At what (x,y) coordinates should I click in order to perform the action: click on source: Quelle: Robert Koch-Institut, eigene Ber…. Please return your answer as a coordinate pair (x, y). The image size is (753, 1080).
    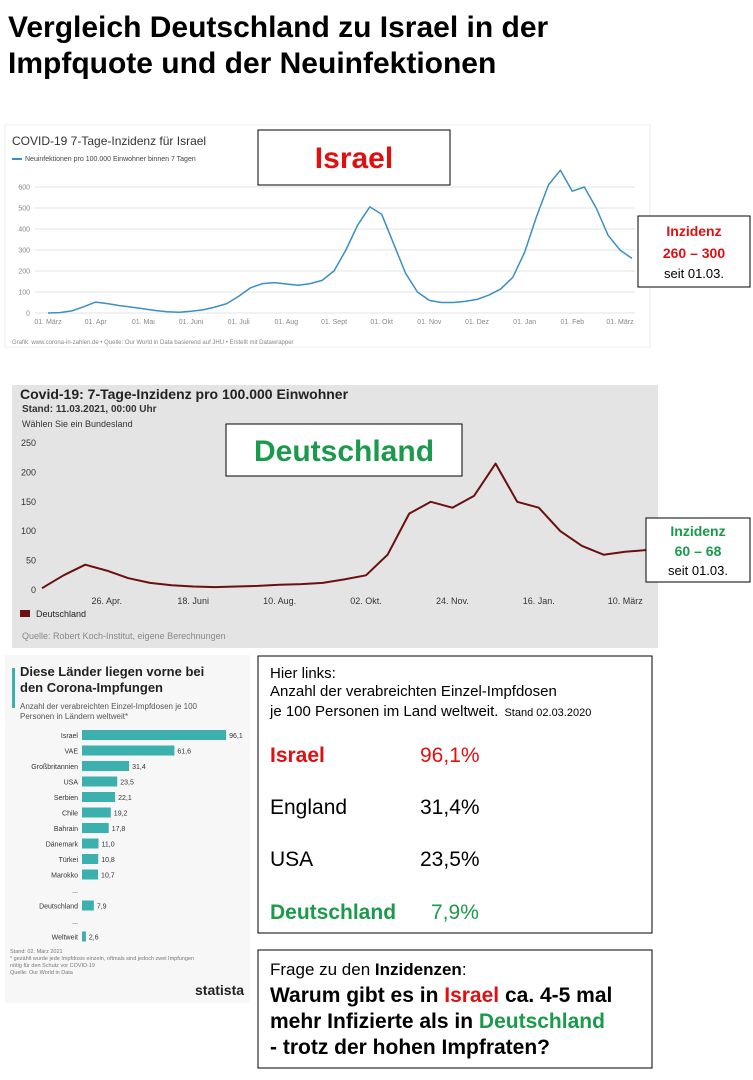
    Looking at the image, I should click on (124, 636).